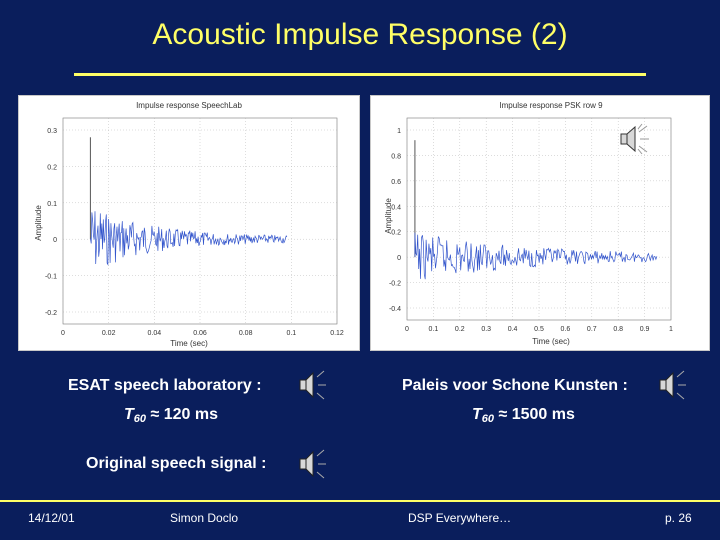  Describe the element at coordinates (52, 204) in the screenshot. I see `y-tick-label: 0.1` at that location.